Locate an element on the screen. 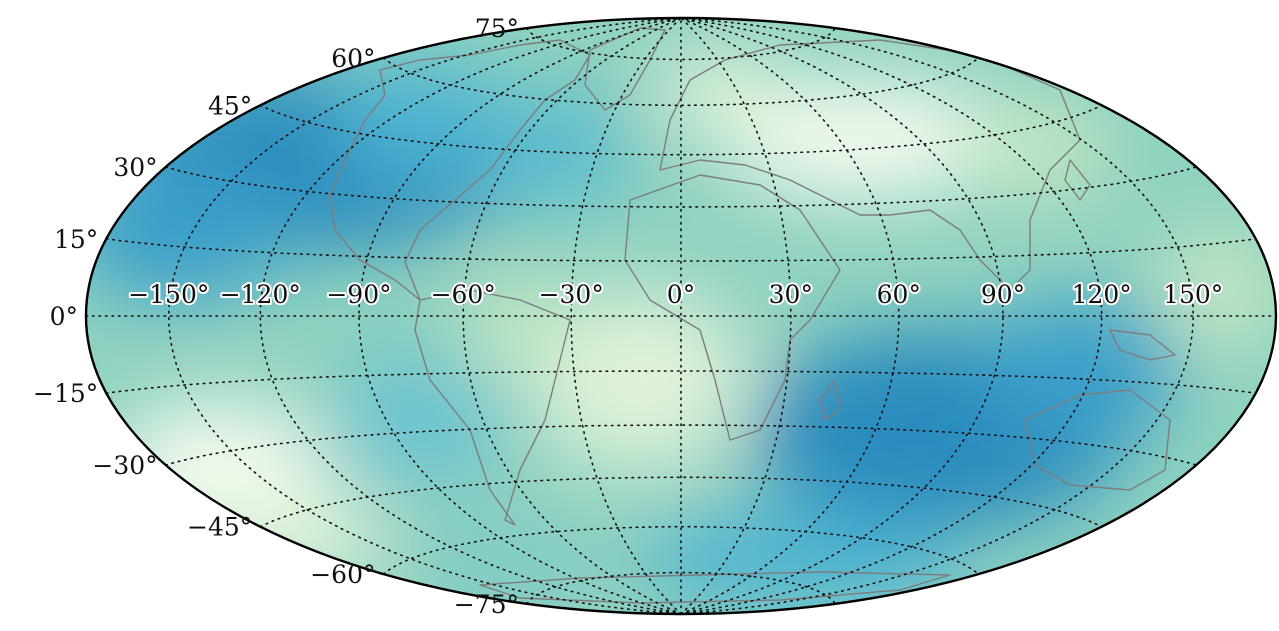  latitude-label: −30° is located at coordinates (124, 465).